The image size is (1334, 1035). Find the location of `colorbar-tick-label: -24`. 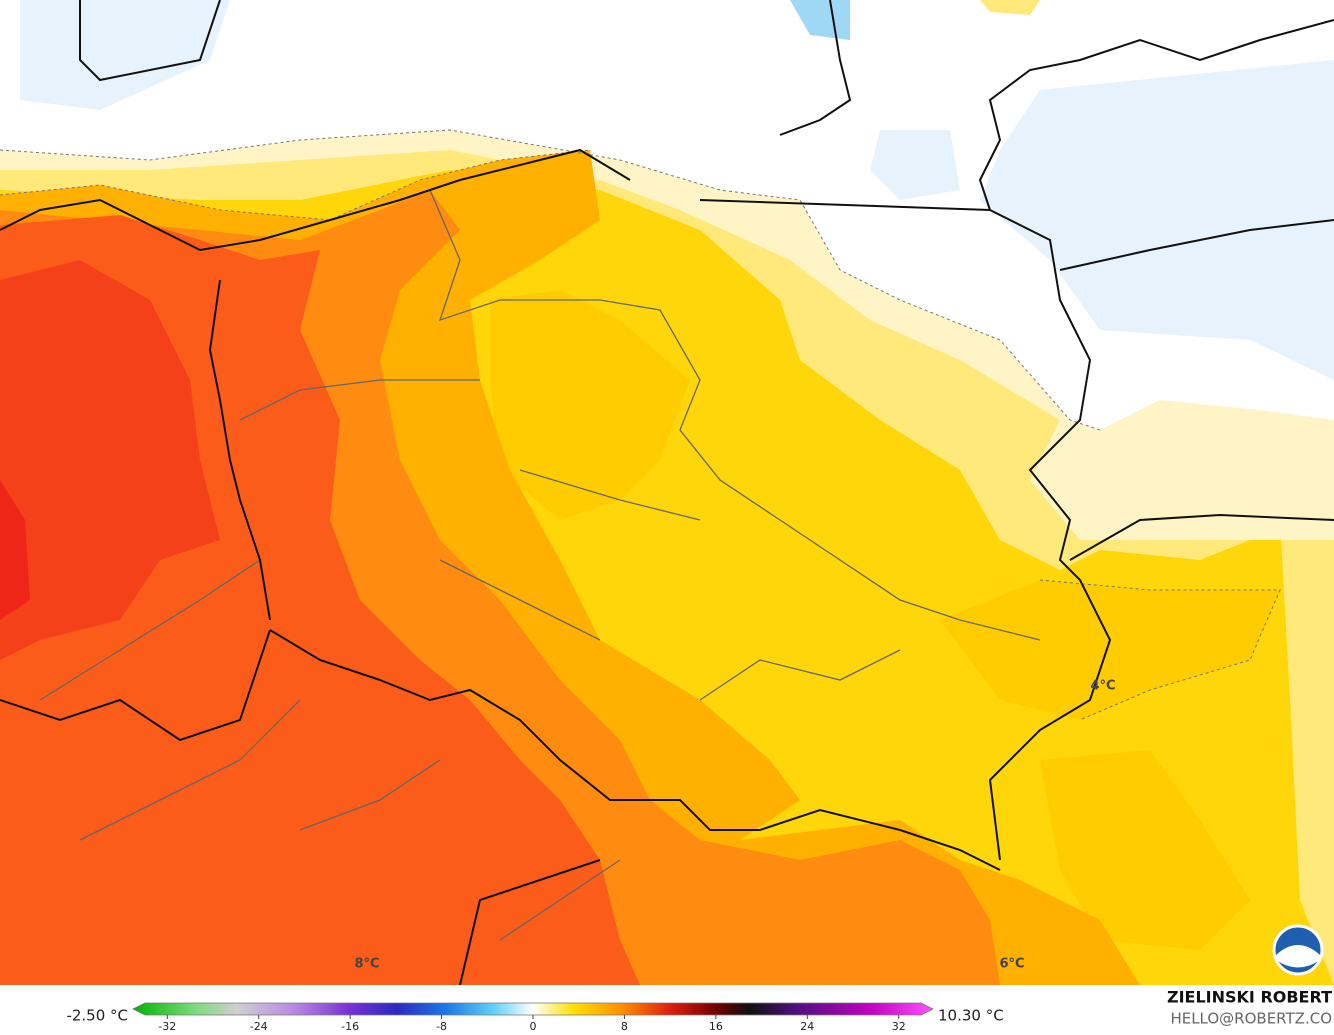

colorbar-tick-label: -24 is located at coordinates (259, 1026).